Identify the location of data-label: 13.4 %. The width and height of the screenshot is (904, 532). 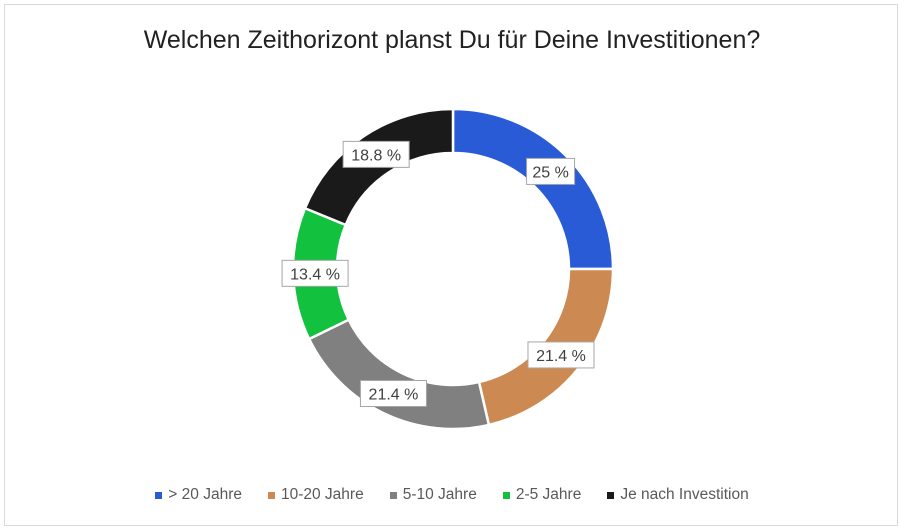
(315, 273).